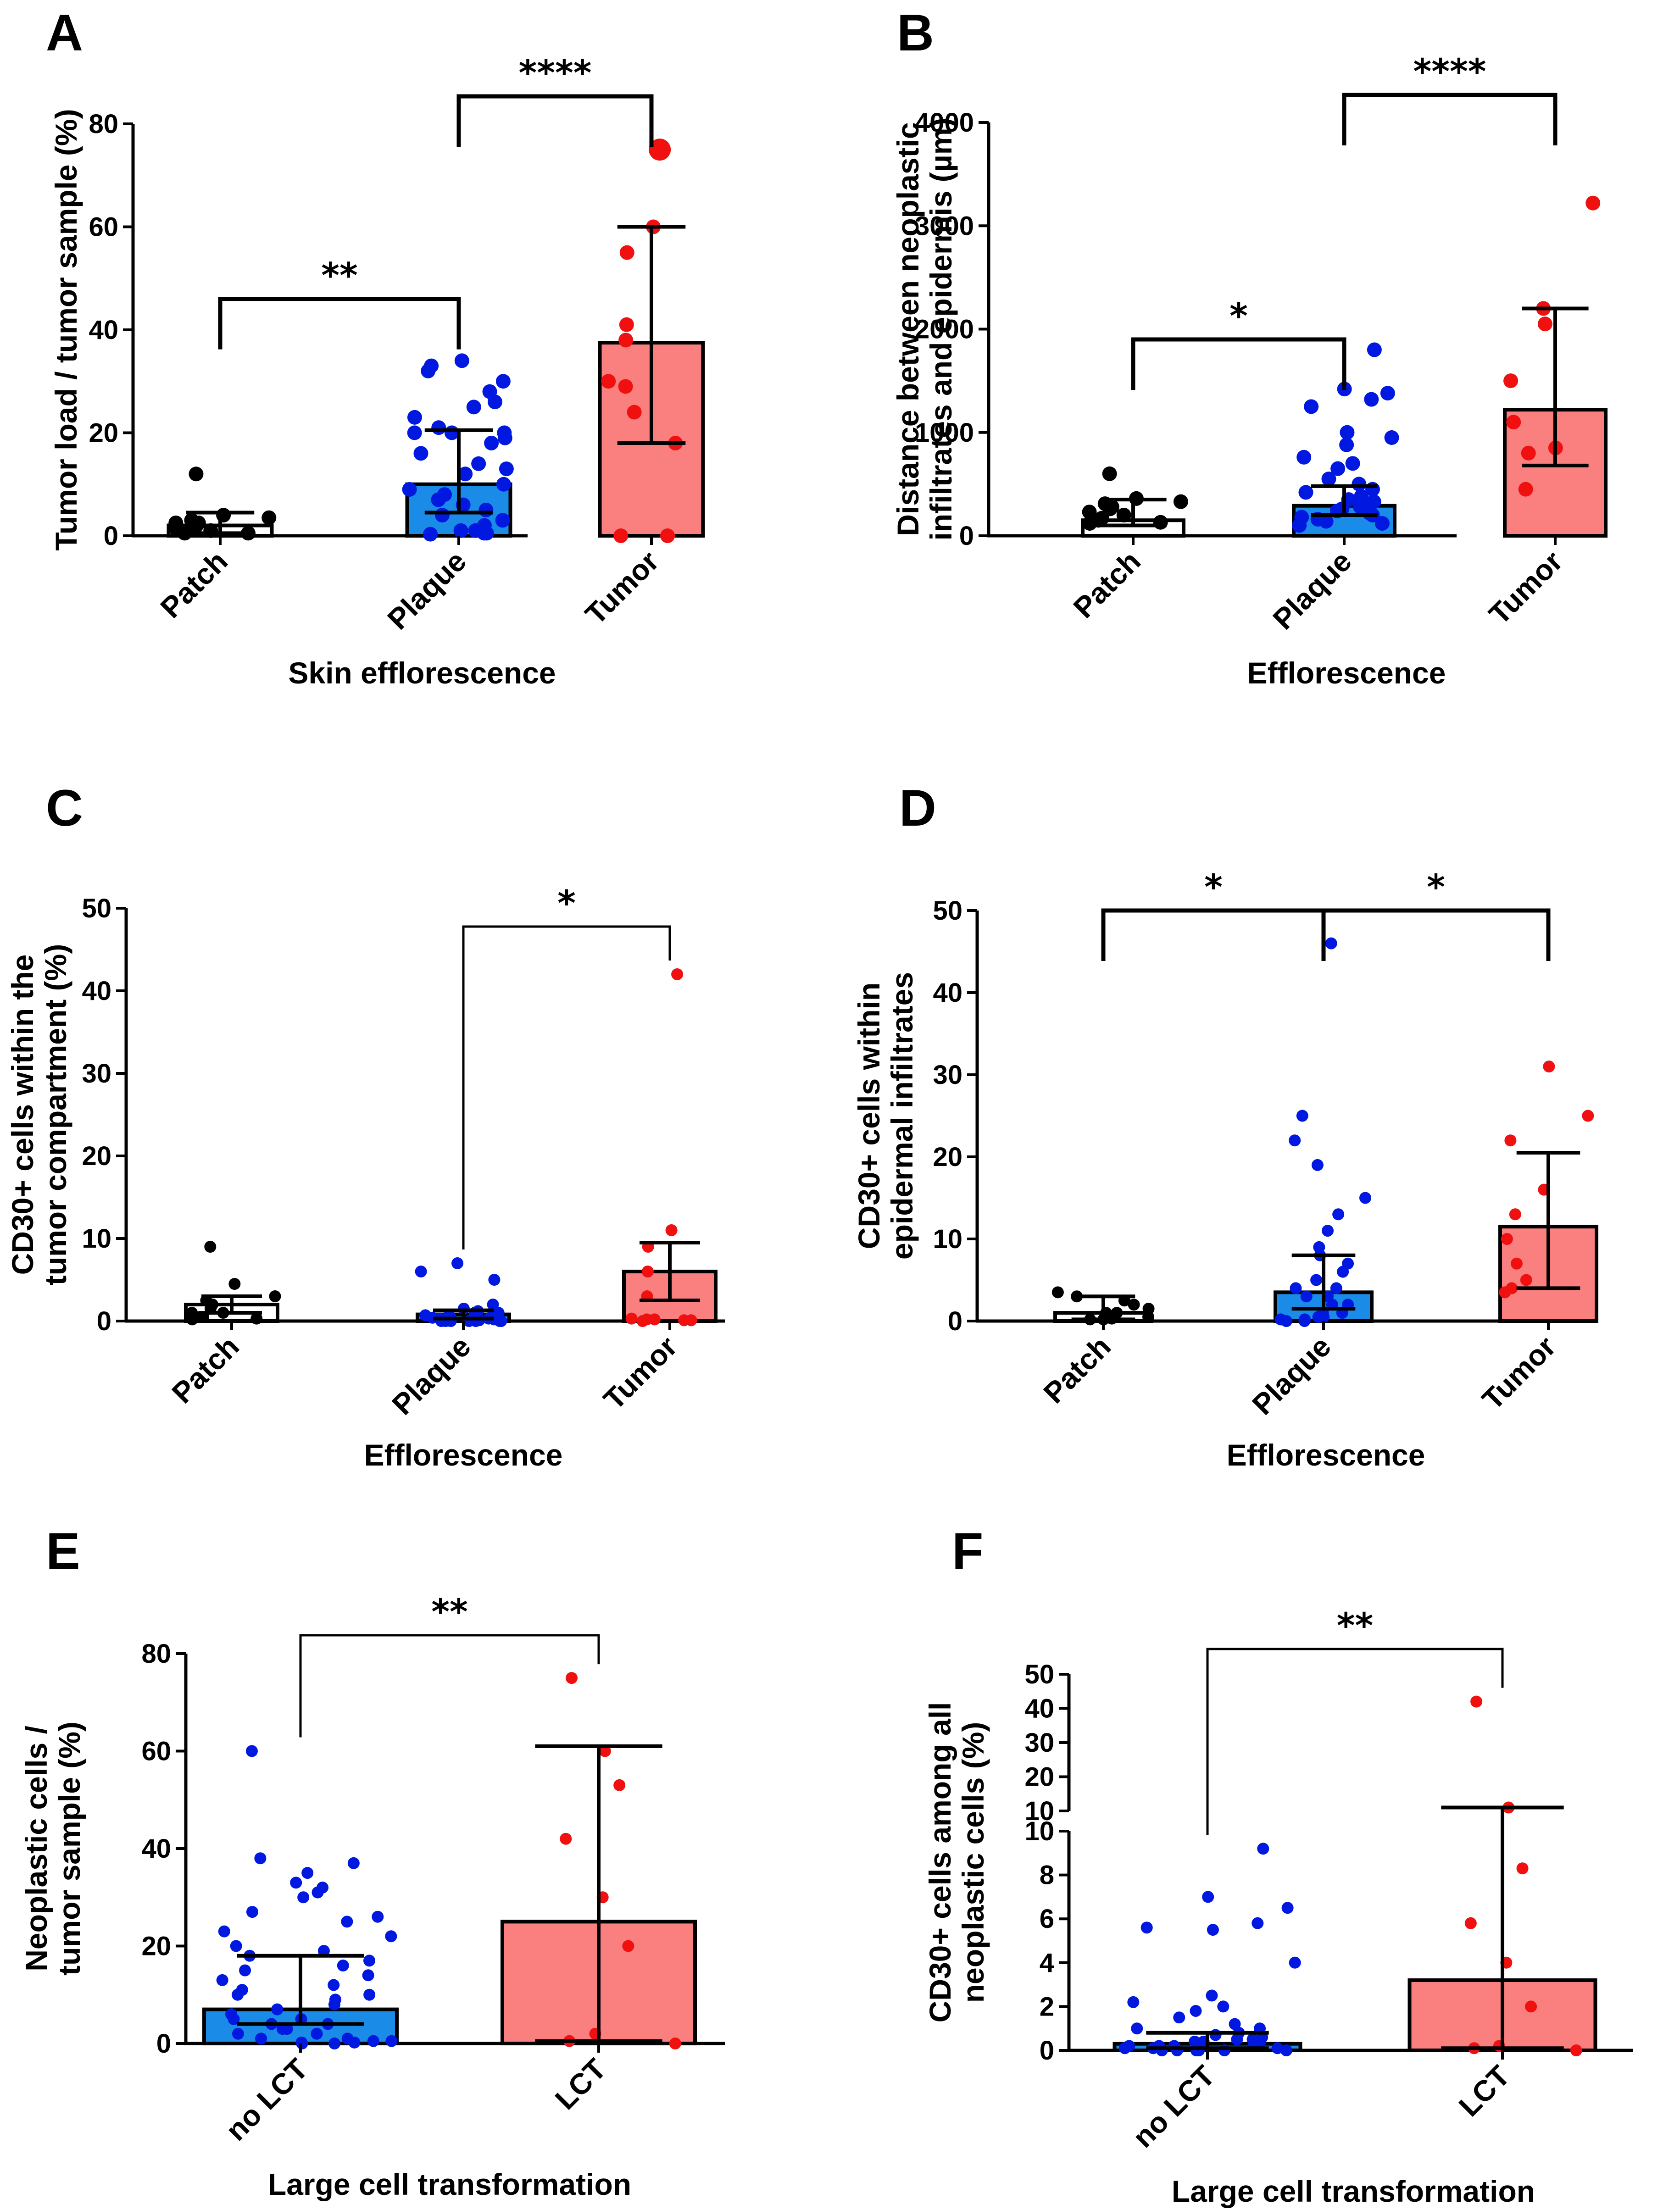 This screenshot has width=1680, height=2210. Describe the element at coordinates (947, 911) in the screenshot. I see `y-tick-label: 50` at that location.